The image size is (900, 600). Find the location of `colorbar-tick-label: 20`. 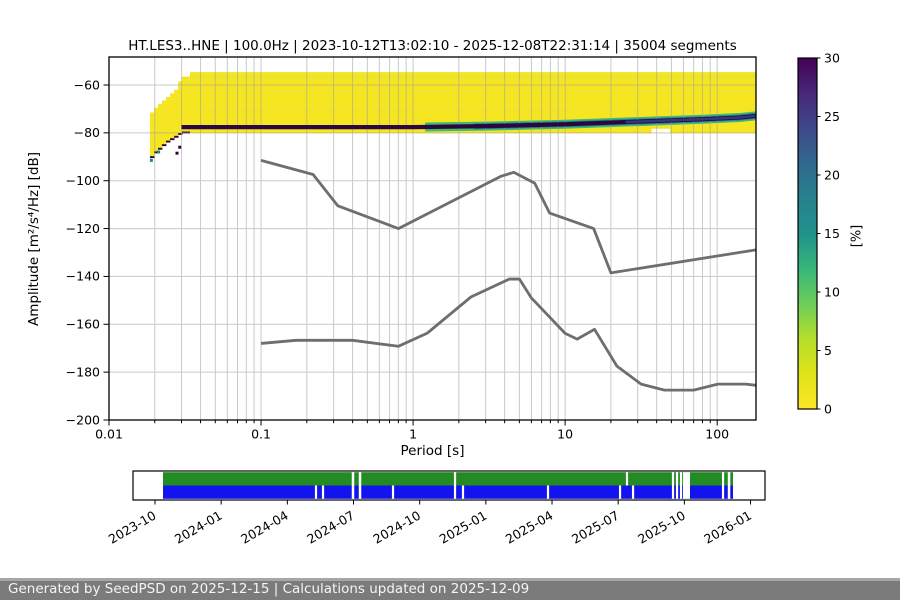

colorbar-tick-label: 20 is located at coordinates (832, 174).